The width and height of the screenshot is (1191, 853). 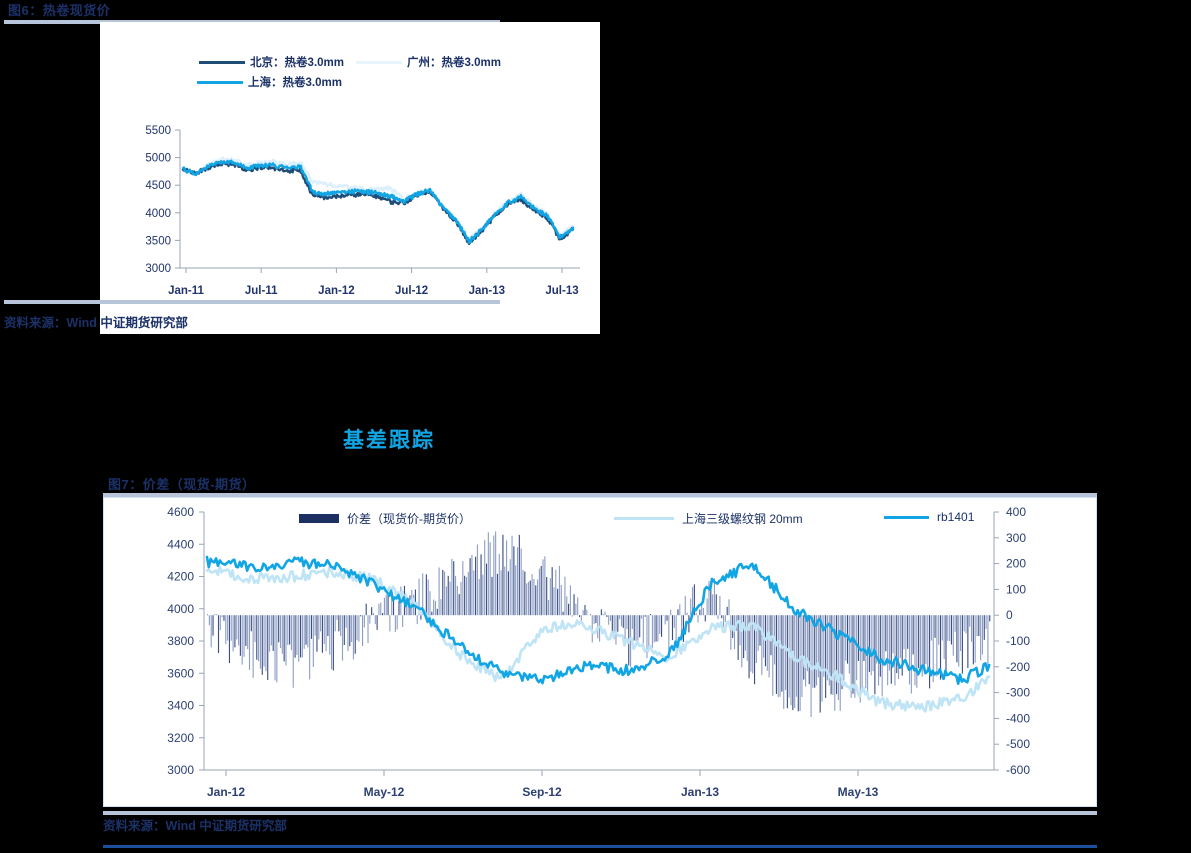 I want to click on svg-text: 3400, so click(x=180, y=706).